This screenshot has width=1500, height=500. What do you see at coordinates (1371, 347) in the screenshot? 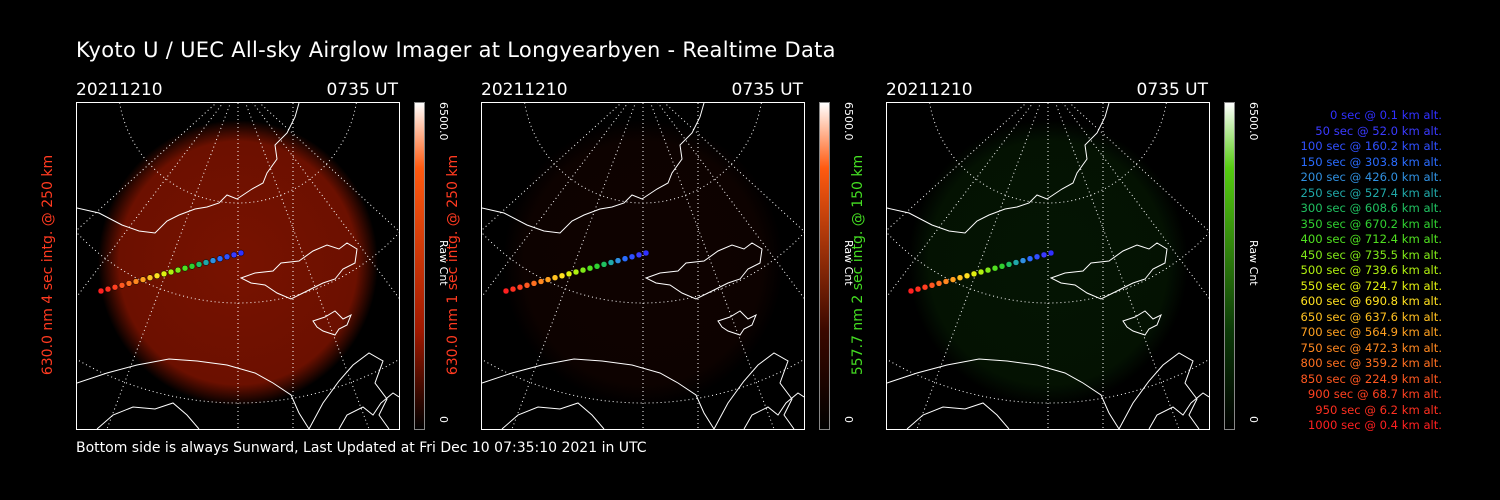
I see `legend-row: 750 sec @ 472.3 km alt.` at bounding box center [1371, 347].